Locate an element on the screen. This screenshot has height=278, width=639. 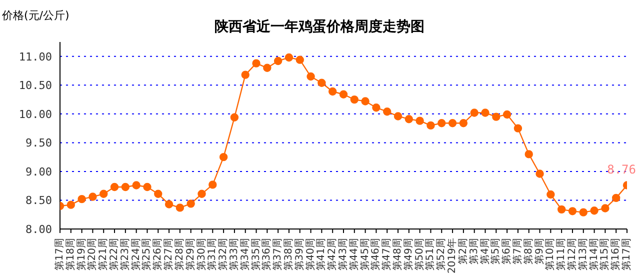
x-tick-label: 第34周 is located at coordinates (244, 254).